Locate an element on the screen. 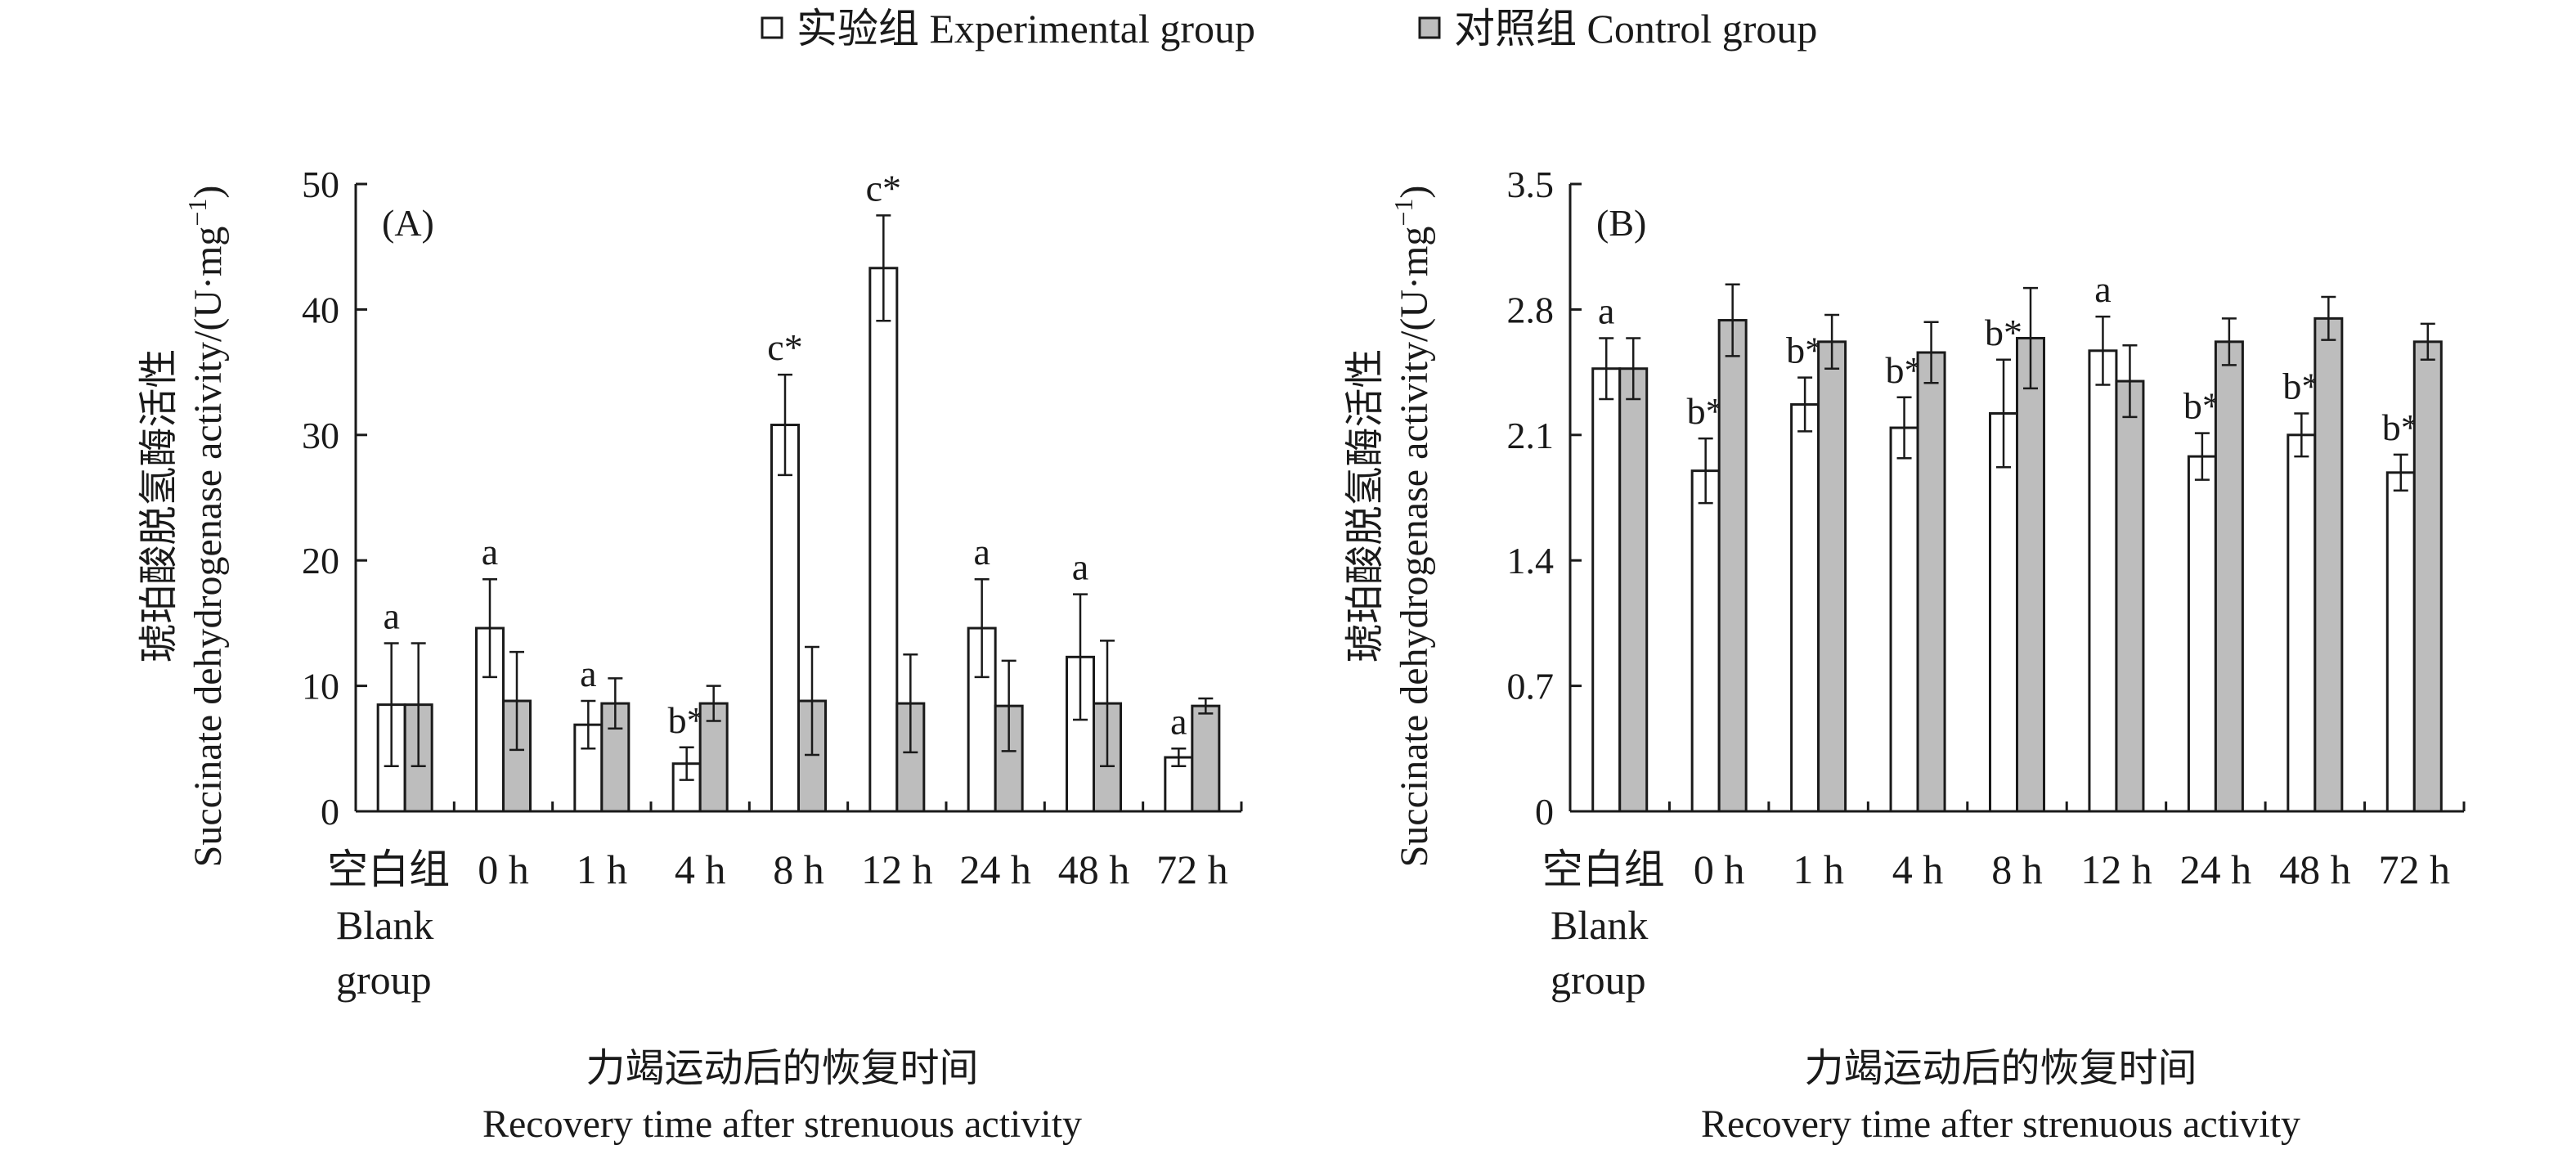 This screenshot has width=2576, height=1154. panel-b-x-category-label: 12 h is located at coordinates (2116, 869).